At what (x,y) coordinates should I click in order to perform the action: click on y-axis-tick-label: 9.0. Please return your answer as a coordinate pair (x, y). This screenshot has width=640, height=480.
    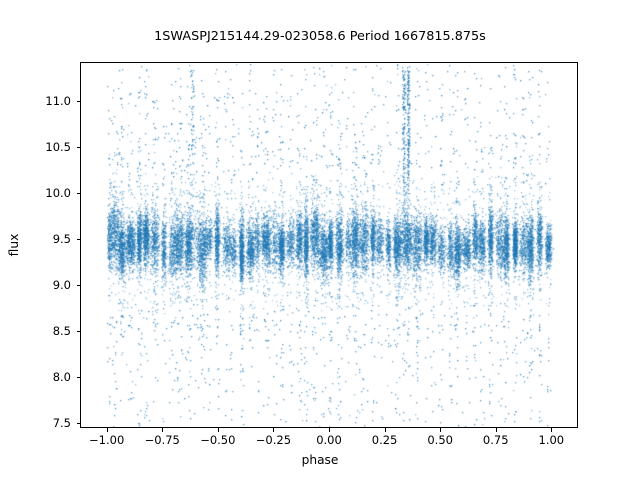
    Looking at the image, I should click on (61, 285).